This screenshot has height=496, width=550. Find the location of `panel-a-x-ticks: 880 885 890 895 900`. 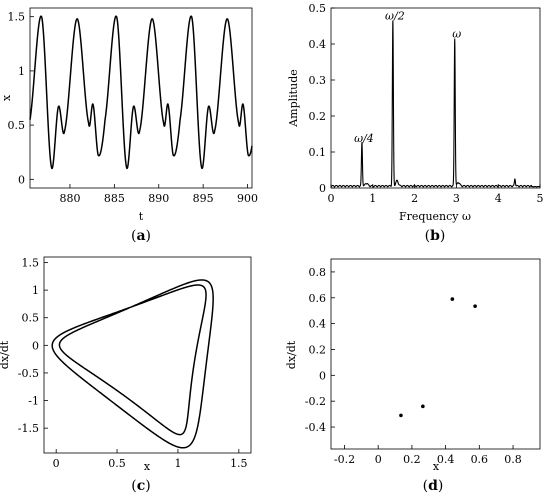

panel-a-x-ticks: 880 885 890 895 900 is located at coordinates (158, 194).